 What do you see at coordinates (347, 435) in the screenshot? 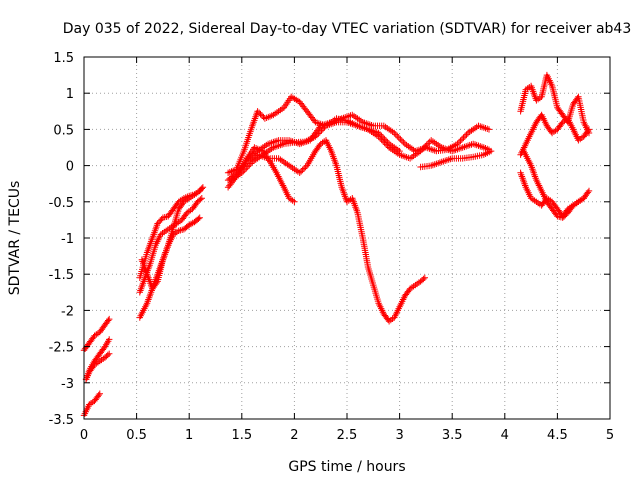
I see `x-tick-label: 2.5` at bounding box center [347, 435].